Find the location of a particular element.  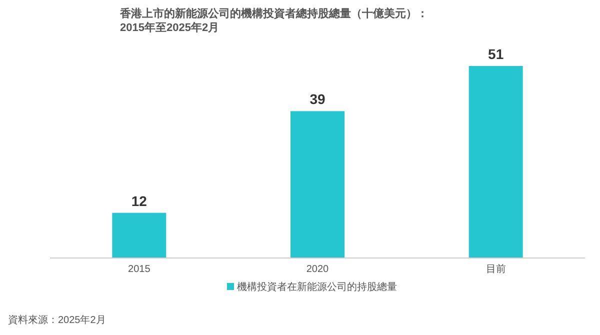

legend-label: 機構投資者在新能源公司的持股總量 is located at coordinates (317, 287).